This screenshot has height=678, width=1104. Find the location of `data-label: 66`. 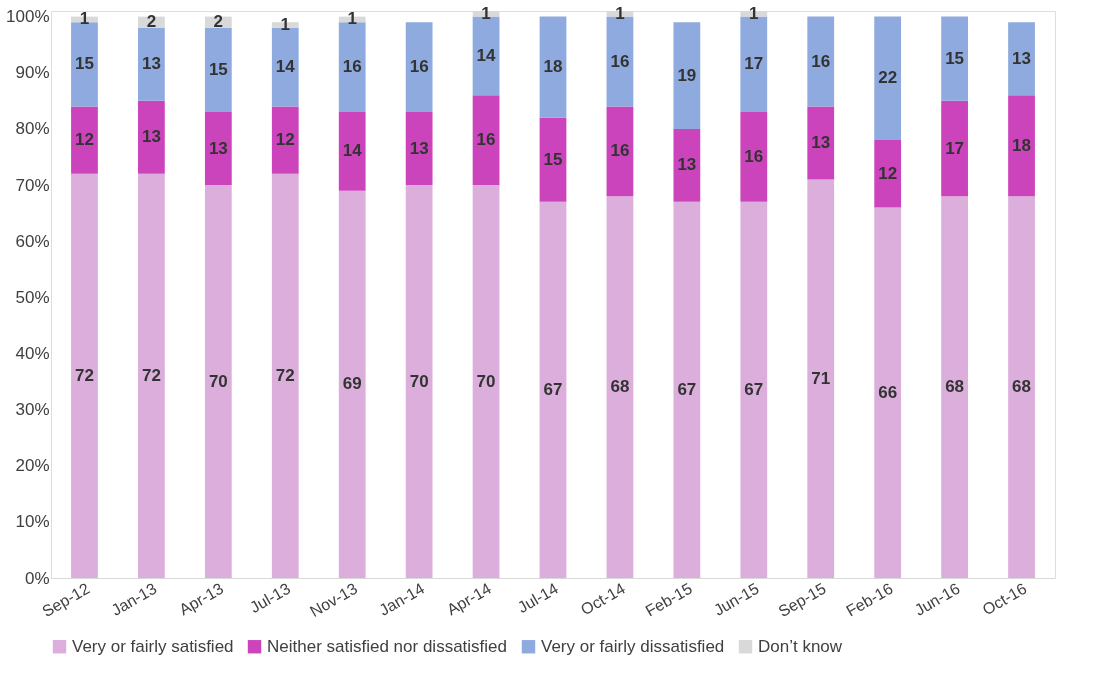

data-label: 66 is located at coordinates (888, 392).